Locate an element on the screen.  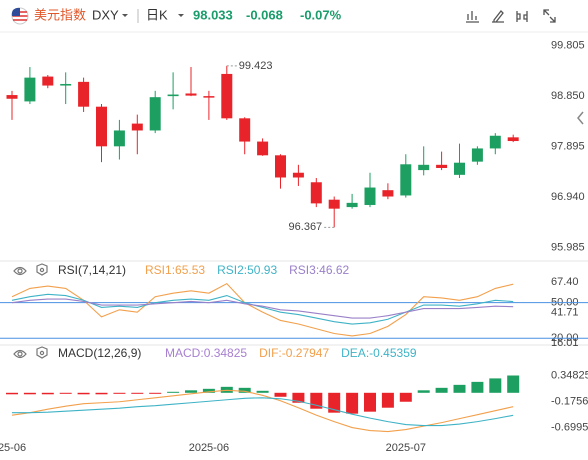
legend-name: DIF is located at coordinates (268, 353).